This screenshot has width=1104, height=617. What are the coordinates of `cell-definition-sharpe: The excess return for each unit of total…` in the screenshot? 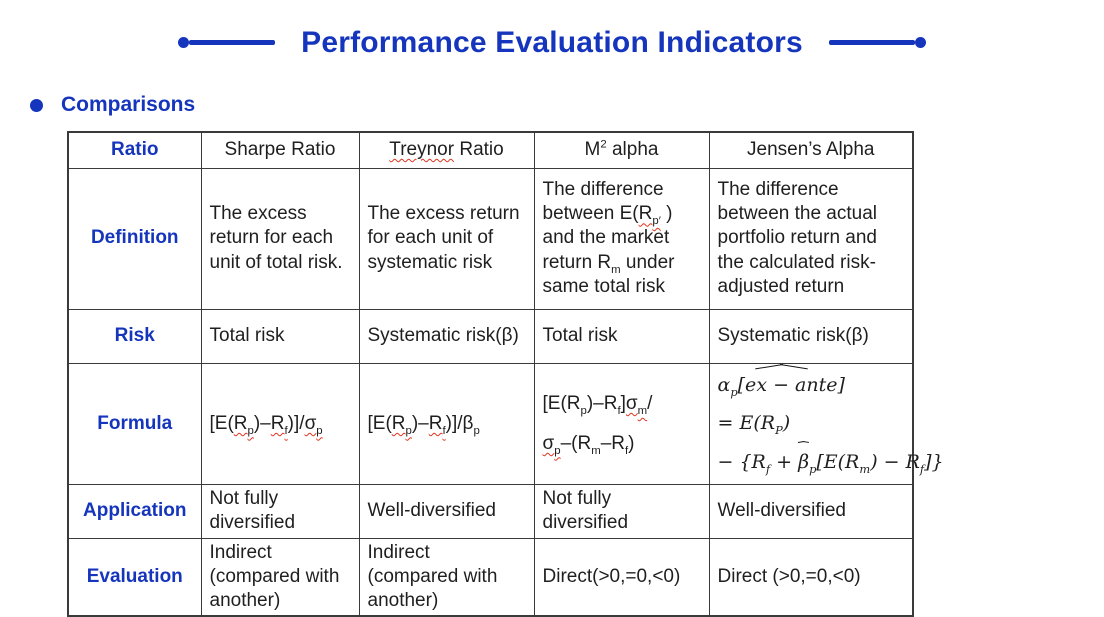 It's located at (280, 238).